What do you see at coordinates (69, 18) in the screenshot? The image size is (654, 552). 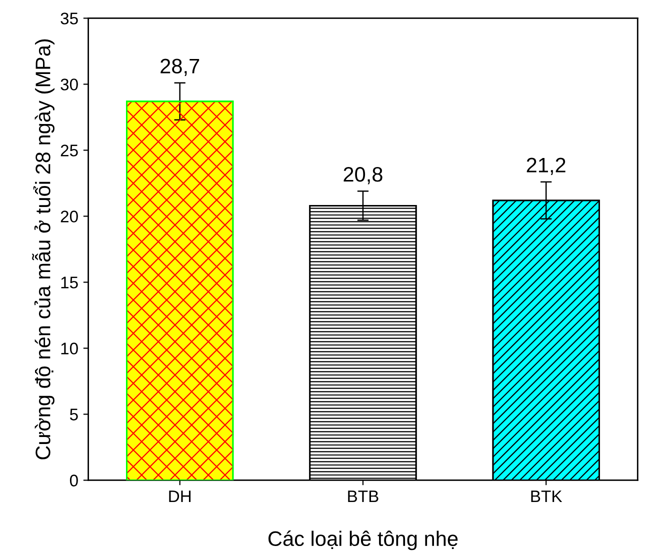 I see `y-tick-label: 35` at bounding box center [69, 18].